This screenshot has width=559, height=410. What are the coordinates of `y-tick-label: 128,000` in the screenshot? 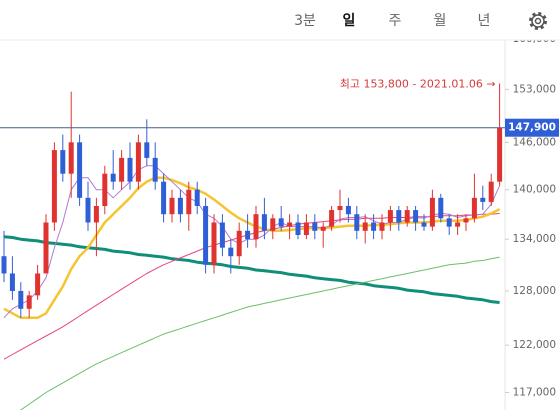 It's located at (534, 291).